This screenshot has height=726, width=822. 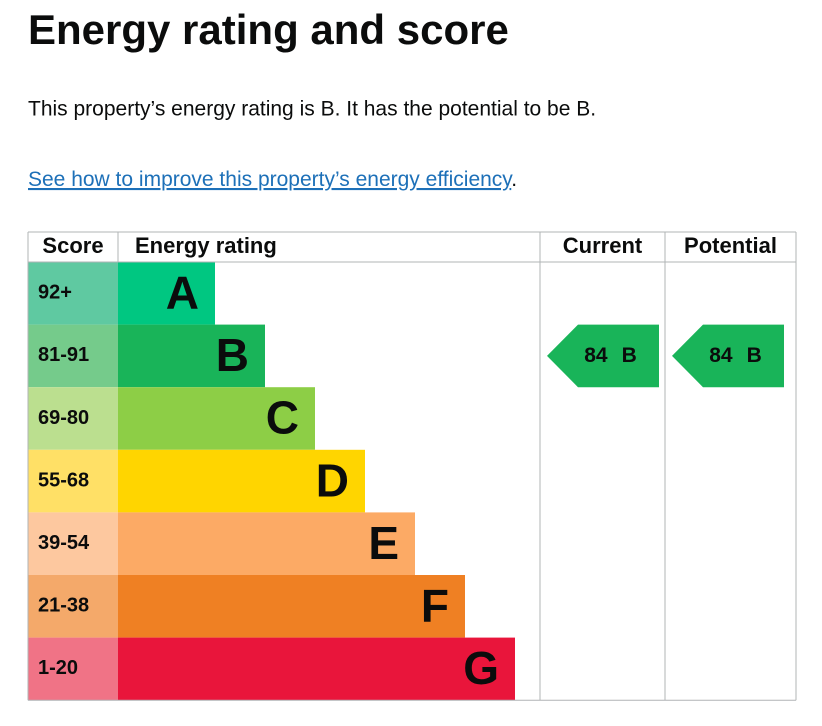 What do you see at coordinates (332, 480) in the screenshot?
I see `band-letter: D` at bounding box center [332, 480].